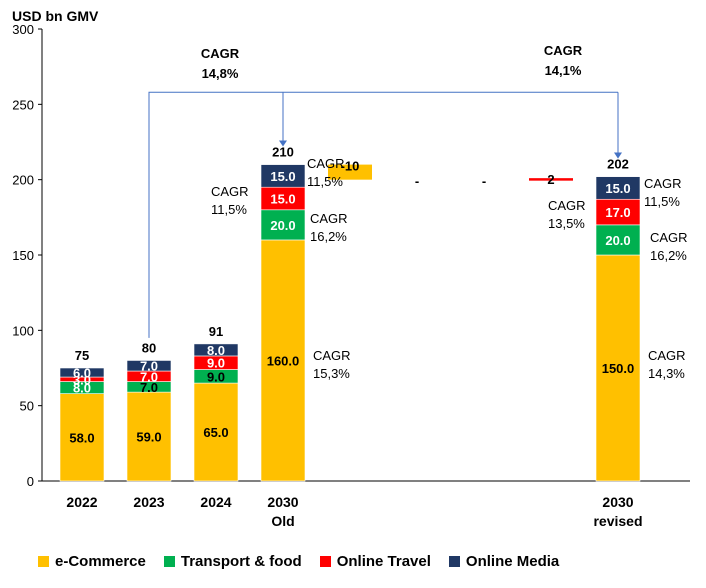 This screenshot has height=588, width=706. I want to click on bar-segment-label: 160.0, so click(283, 360).